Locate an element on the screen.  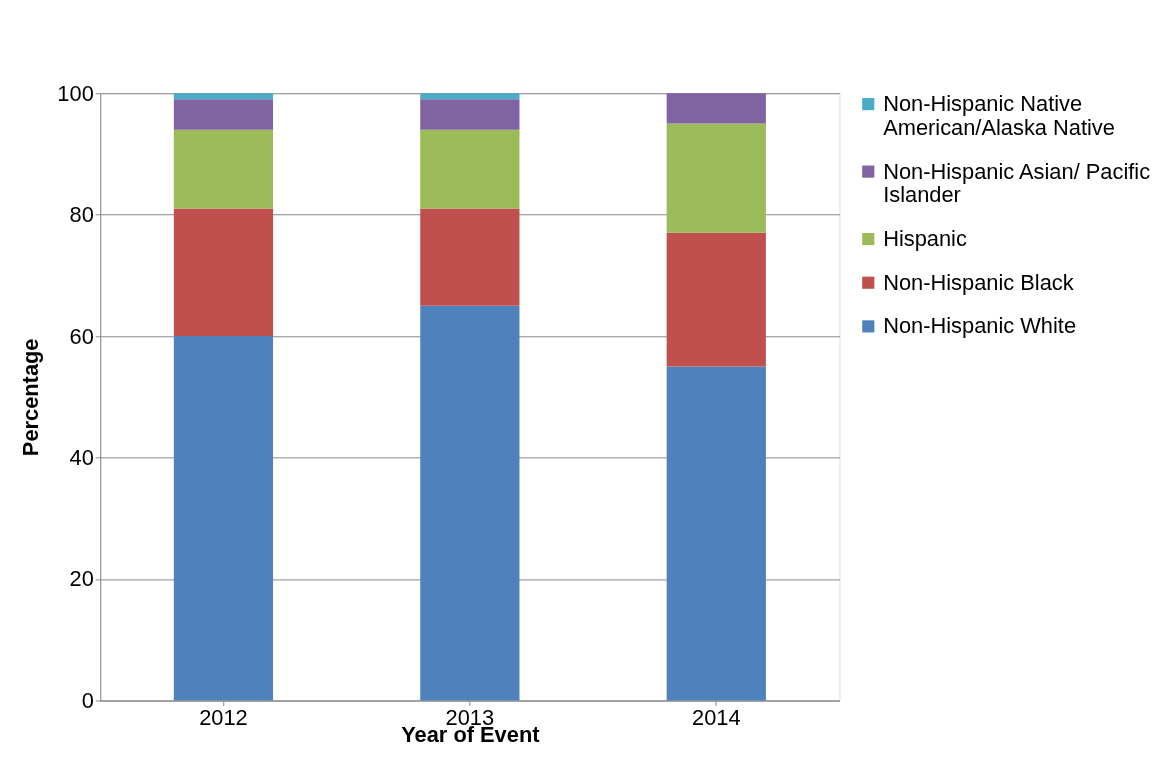
y-axis-title: Percentage is located at coordinates (31, 397).